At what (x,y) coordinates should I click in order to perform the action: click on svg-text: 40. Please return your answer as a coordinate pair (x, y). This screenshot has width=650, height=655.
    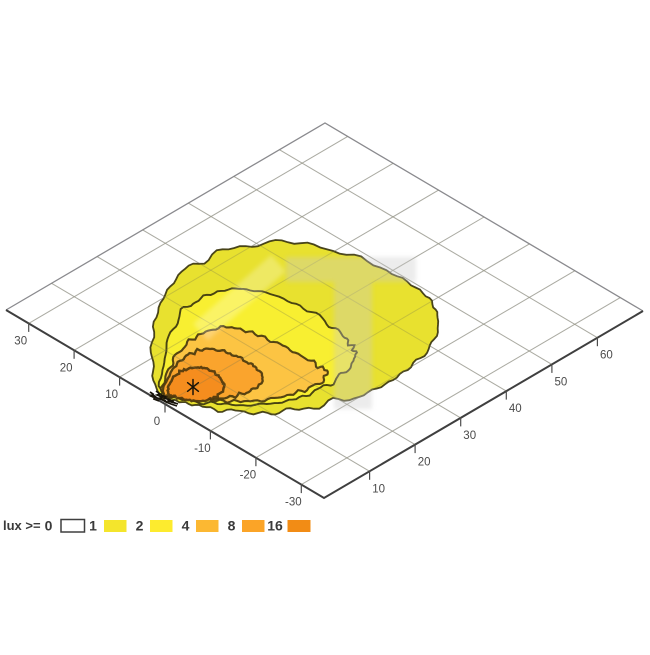
    Looking at the image, I should click on (515, 409).